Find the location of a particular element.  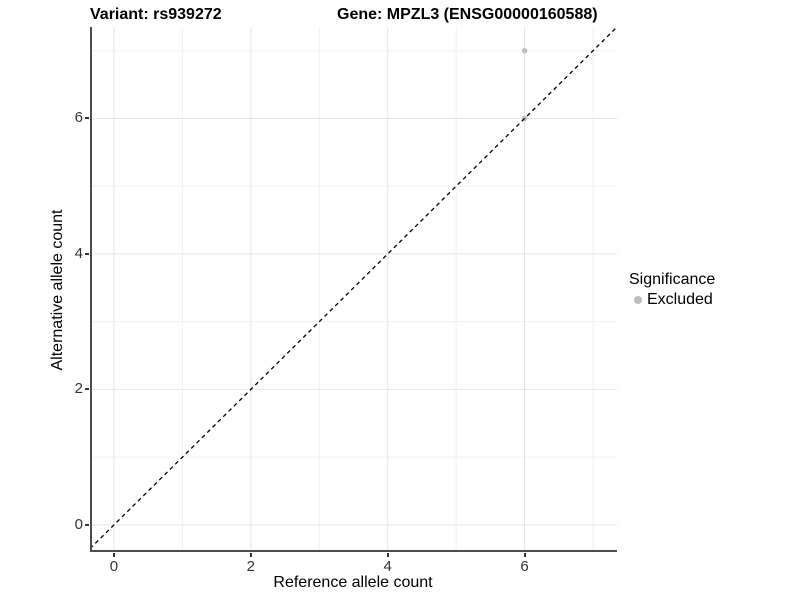

y-tick-label: 6 is located at coordinates (78, 118).